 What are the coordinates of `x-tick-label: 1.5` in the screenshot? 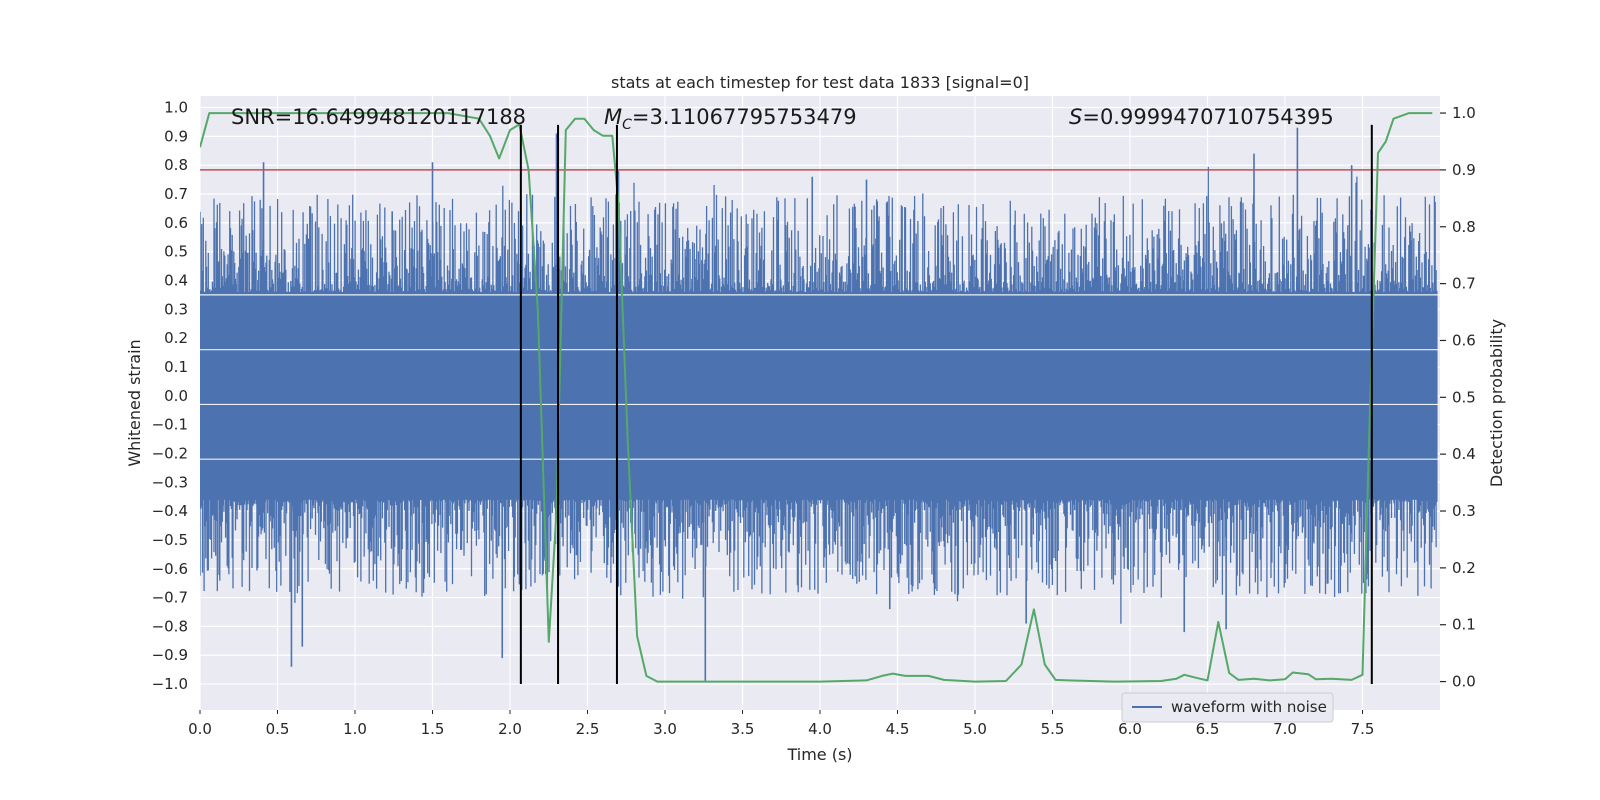 It's located at (433, 729).